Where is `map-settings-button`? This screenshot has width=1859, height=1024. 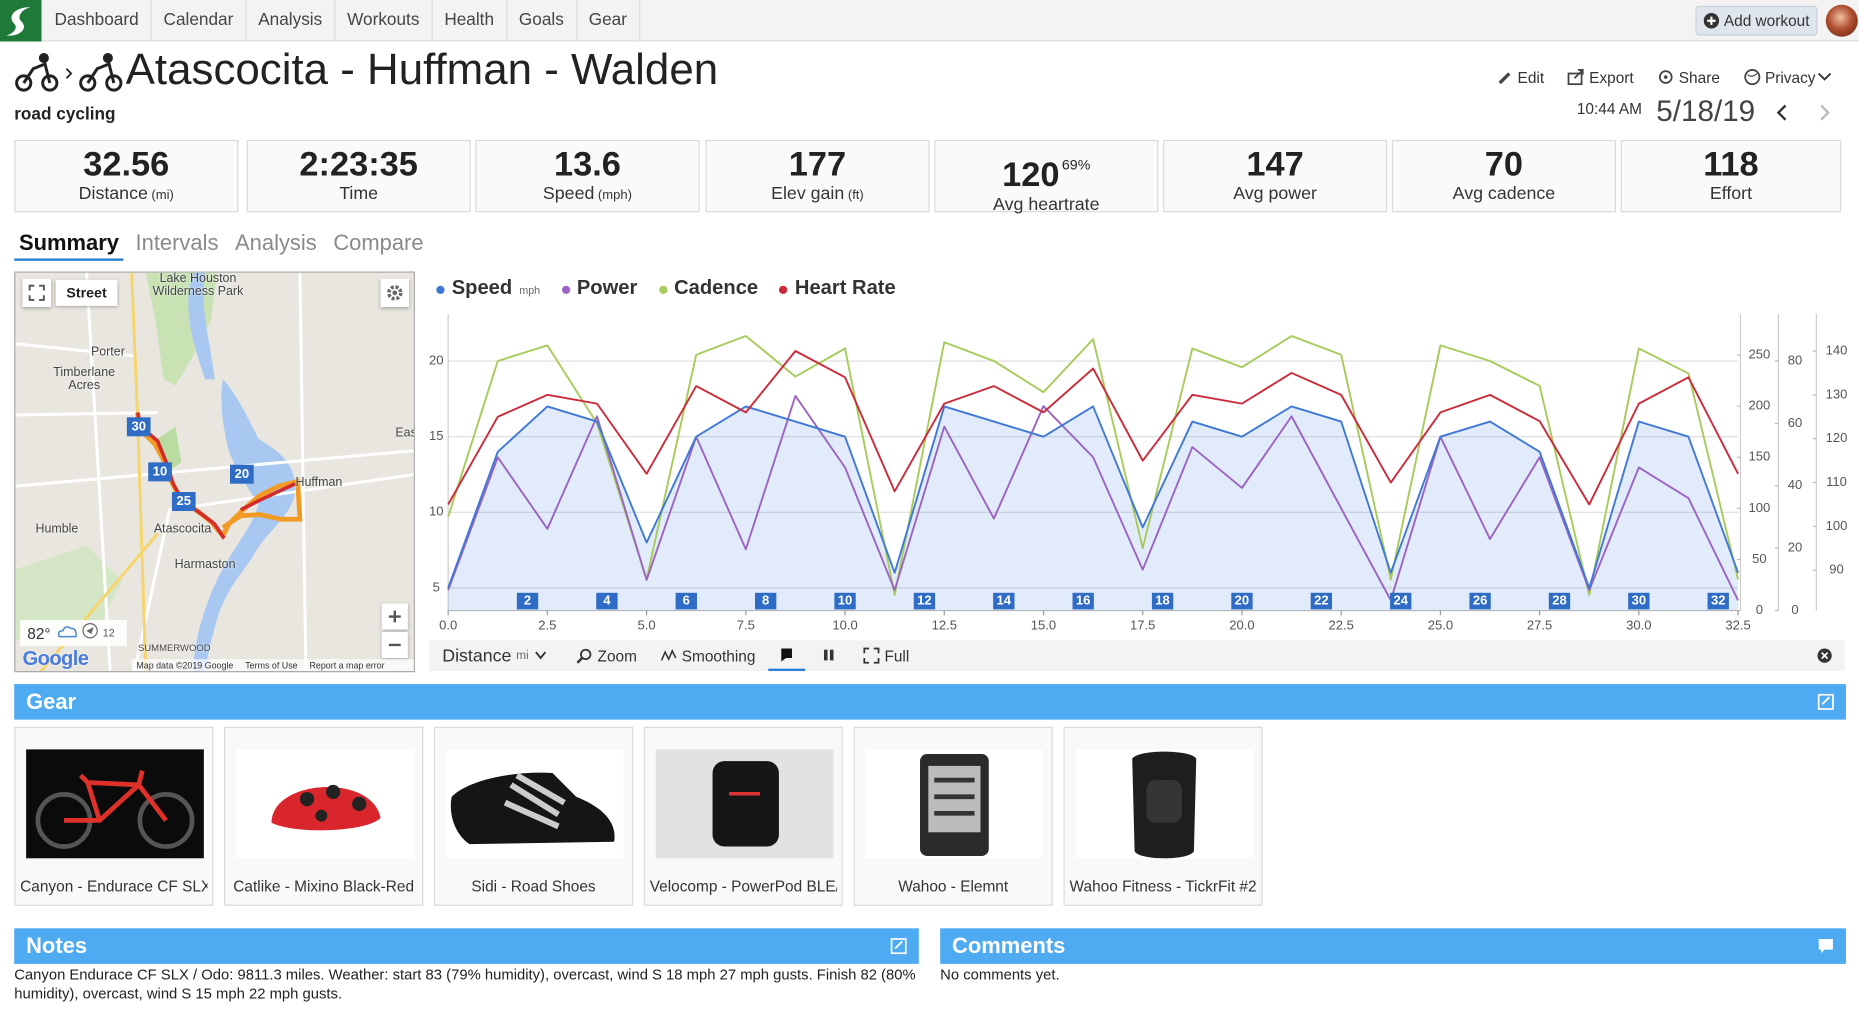
map-settings-button is located at coordinates (395, 293).